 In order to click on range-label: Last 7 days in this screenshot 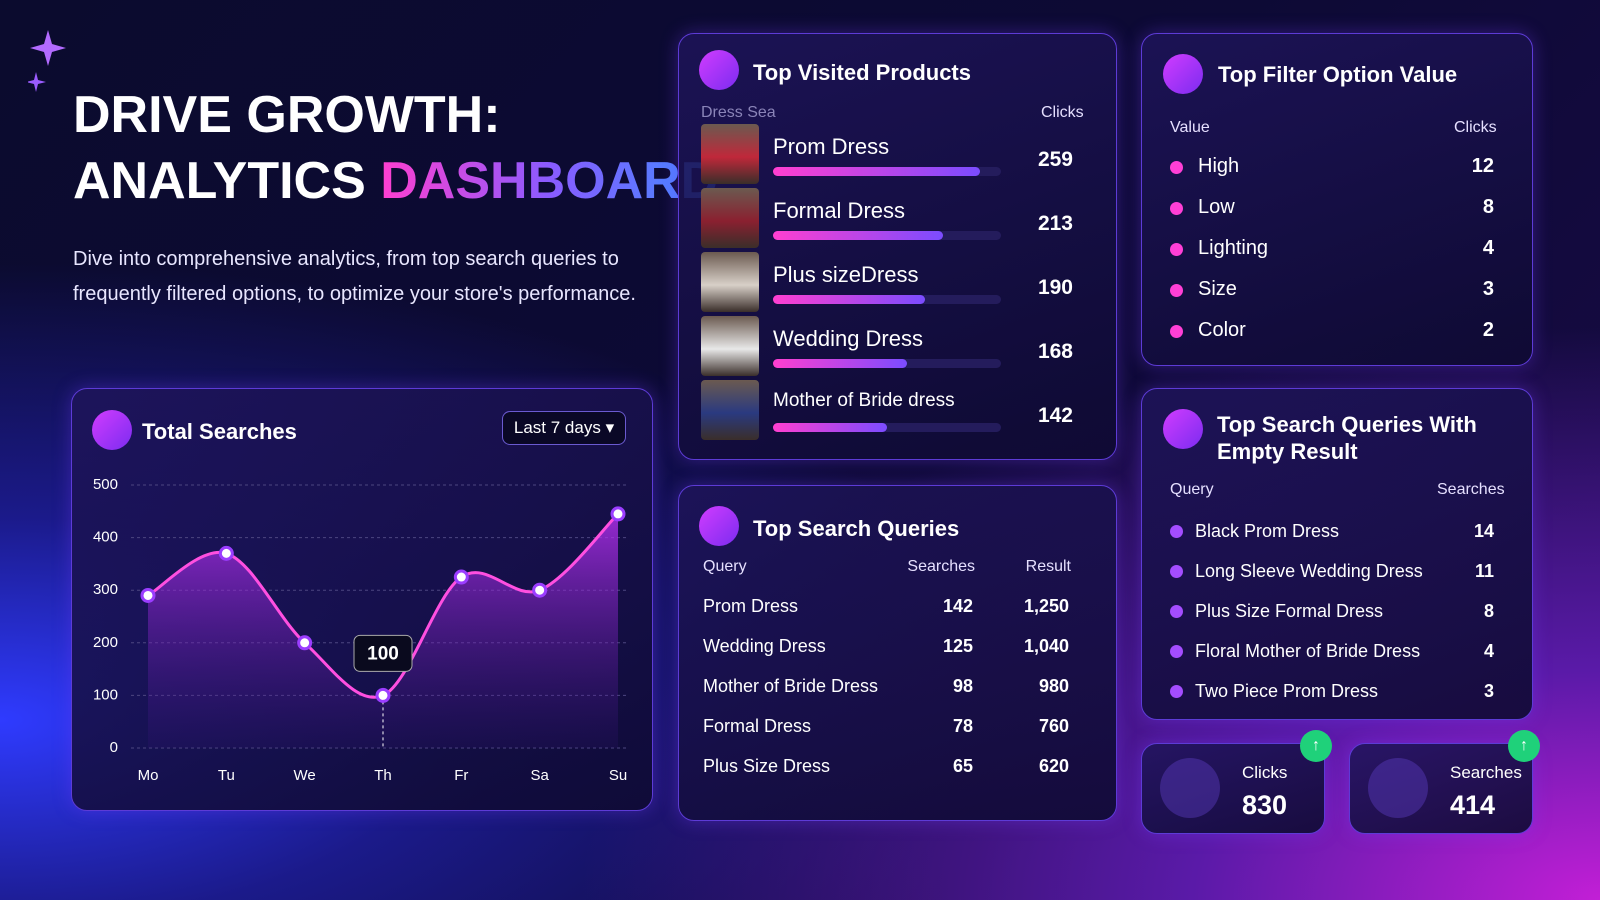, I will do `click(557, 427)`.